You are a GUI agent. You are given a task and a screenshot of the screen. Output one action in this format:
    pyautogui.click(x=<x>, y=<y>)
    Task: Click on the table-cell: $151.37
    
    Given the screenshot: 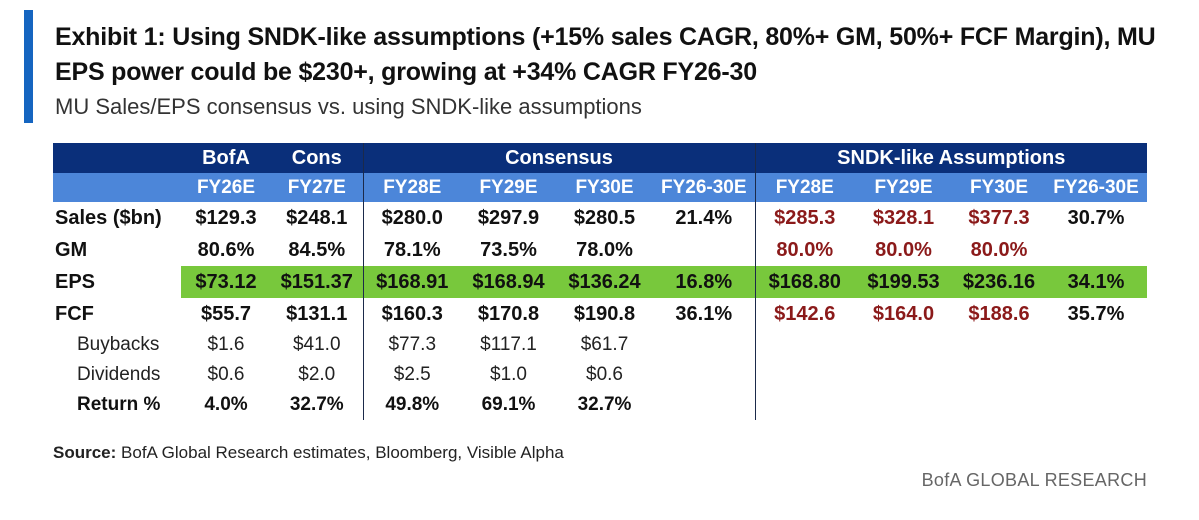 What is the action you would take?
    pyautogui.click(x=317, y=282)
    